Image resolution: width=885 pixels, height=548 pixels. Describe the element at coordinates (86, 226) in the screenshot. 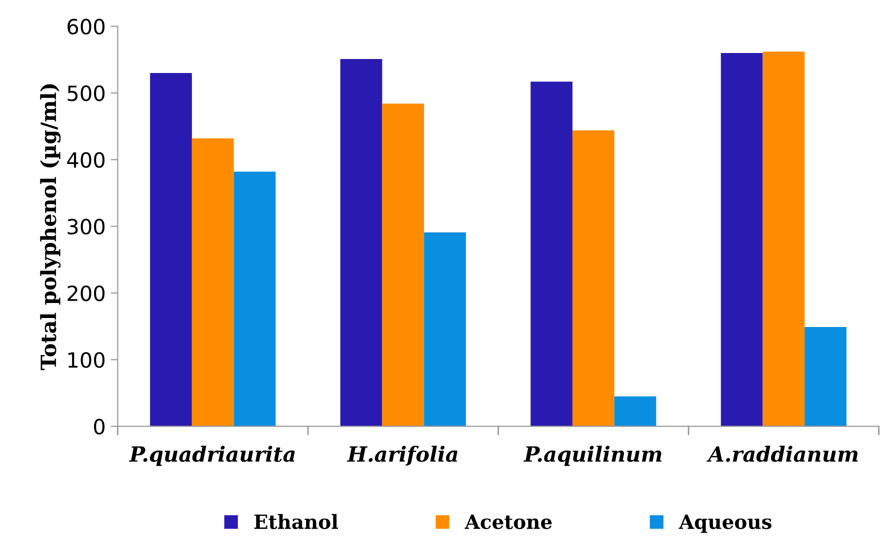

I see `y-tick-label: 300` at that location.